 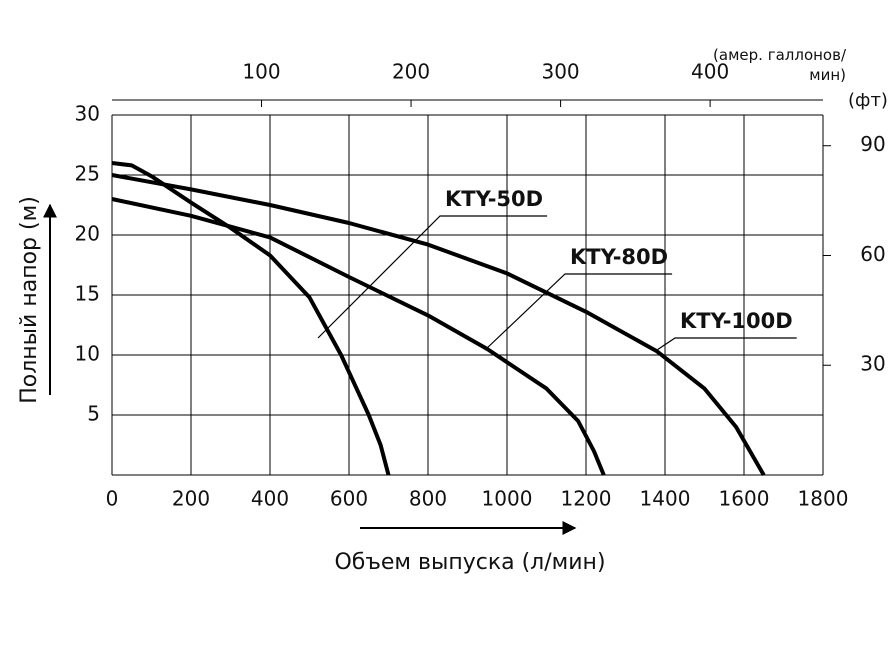 I want to click on y-tick-label: 30, so click(x=87, y=114).